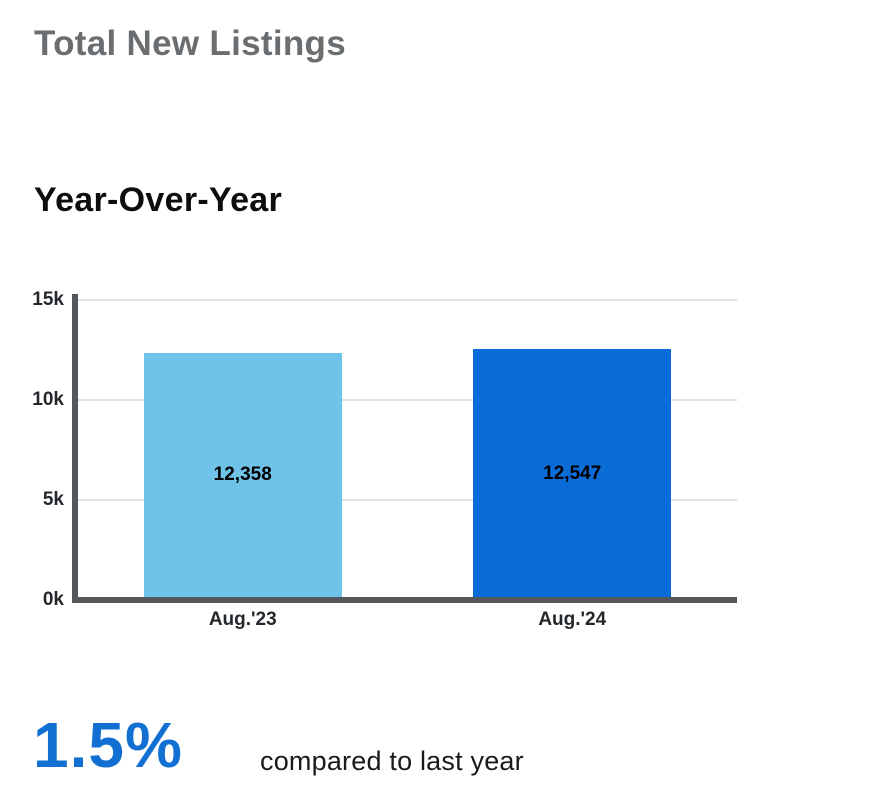 The image size is (875, 797). What do you see at coordinates (404, 600) in the screenshot?
I see `x-axis-line` at bounding box center [404, 600].